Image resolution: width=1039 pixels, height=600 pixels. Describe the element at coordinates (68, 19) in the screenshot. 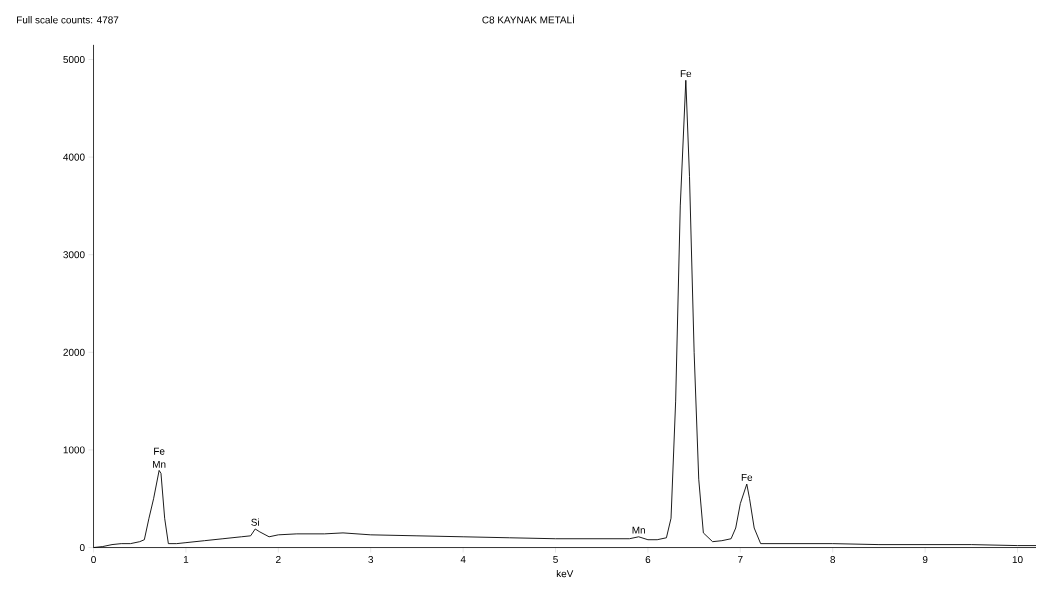

I see `text: Full scale counts: 4787` at that location.